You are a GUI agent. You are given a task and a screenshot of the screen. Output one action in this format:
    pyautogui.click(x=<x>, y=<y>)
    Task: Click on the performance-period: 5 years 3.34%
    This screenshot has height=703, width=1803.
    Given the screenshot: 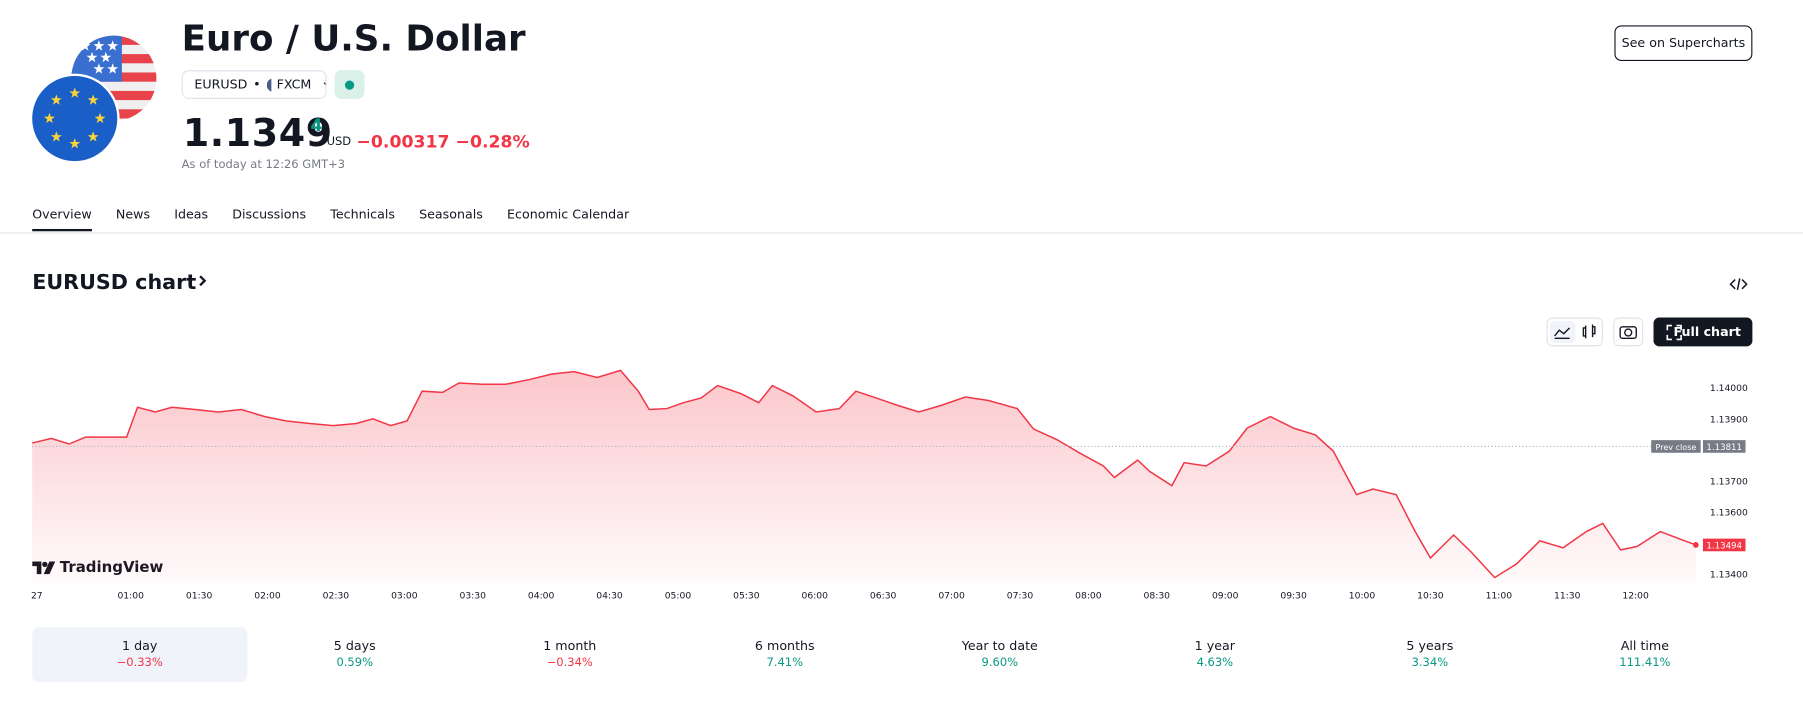 What is the action you would take?
    pyautogui.click(x=1429, y=654)
    